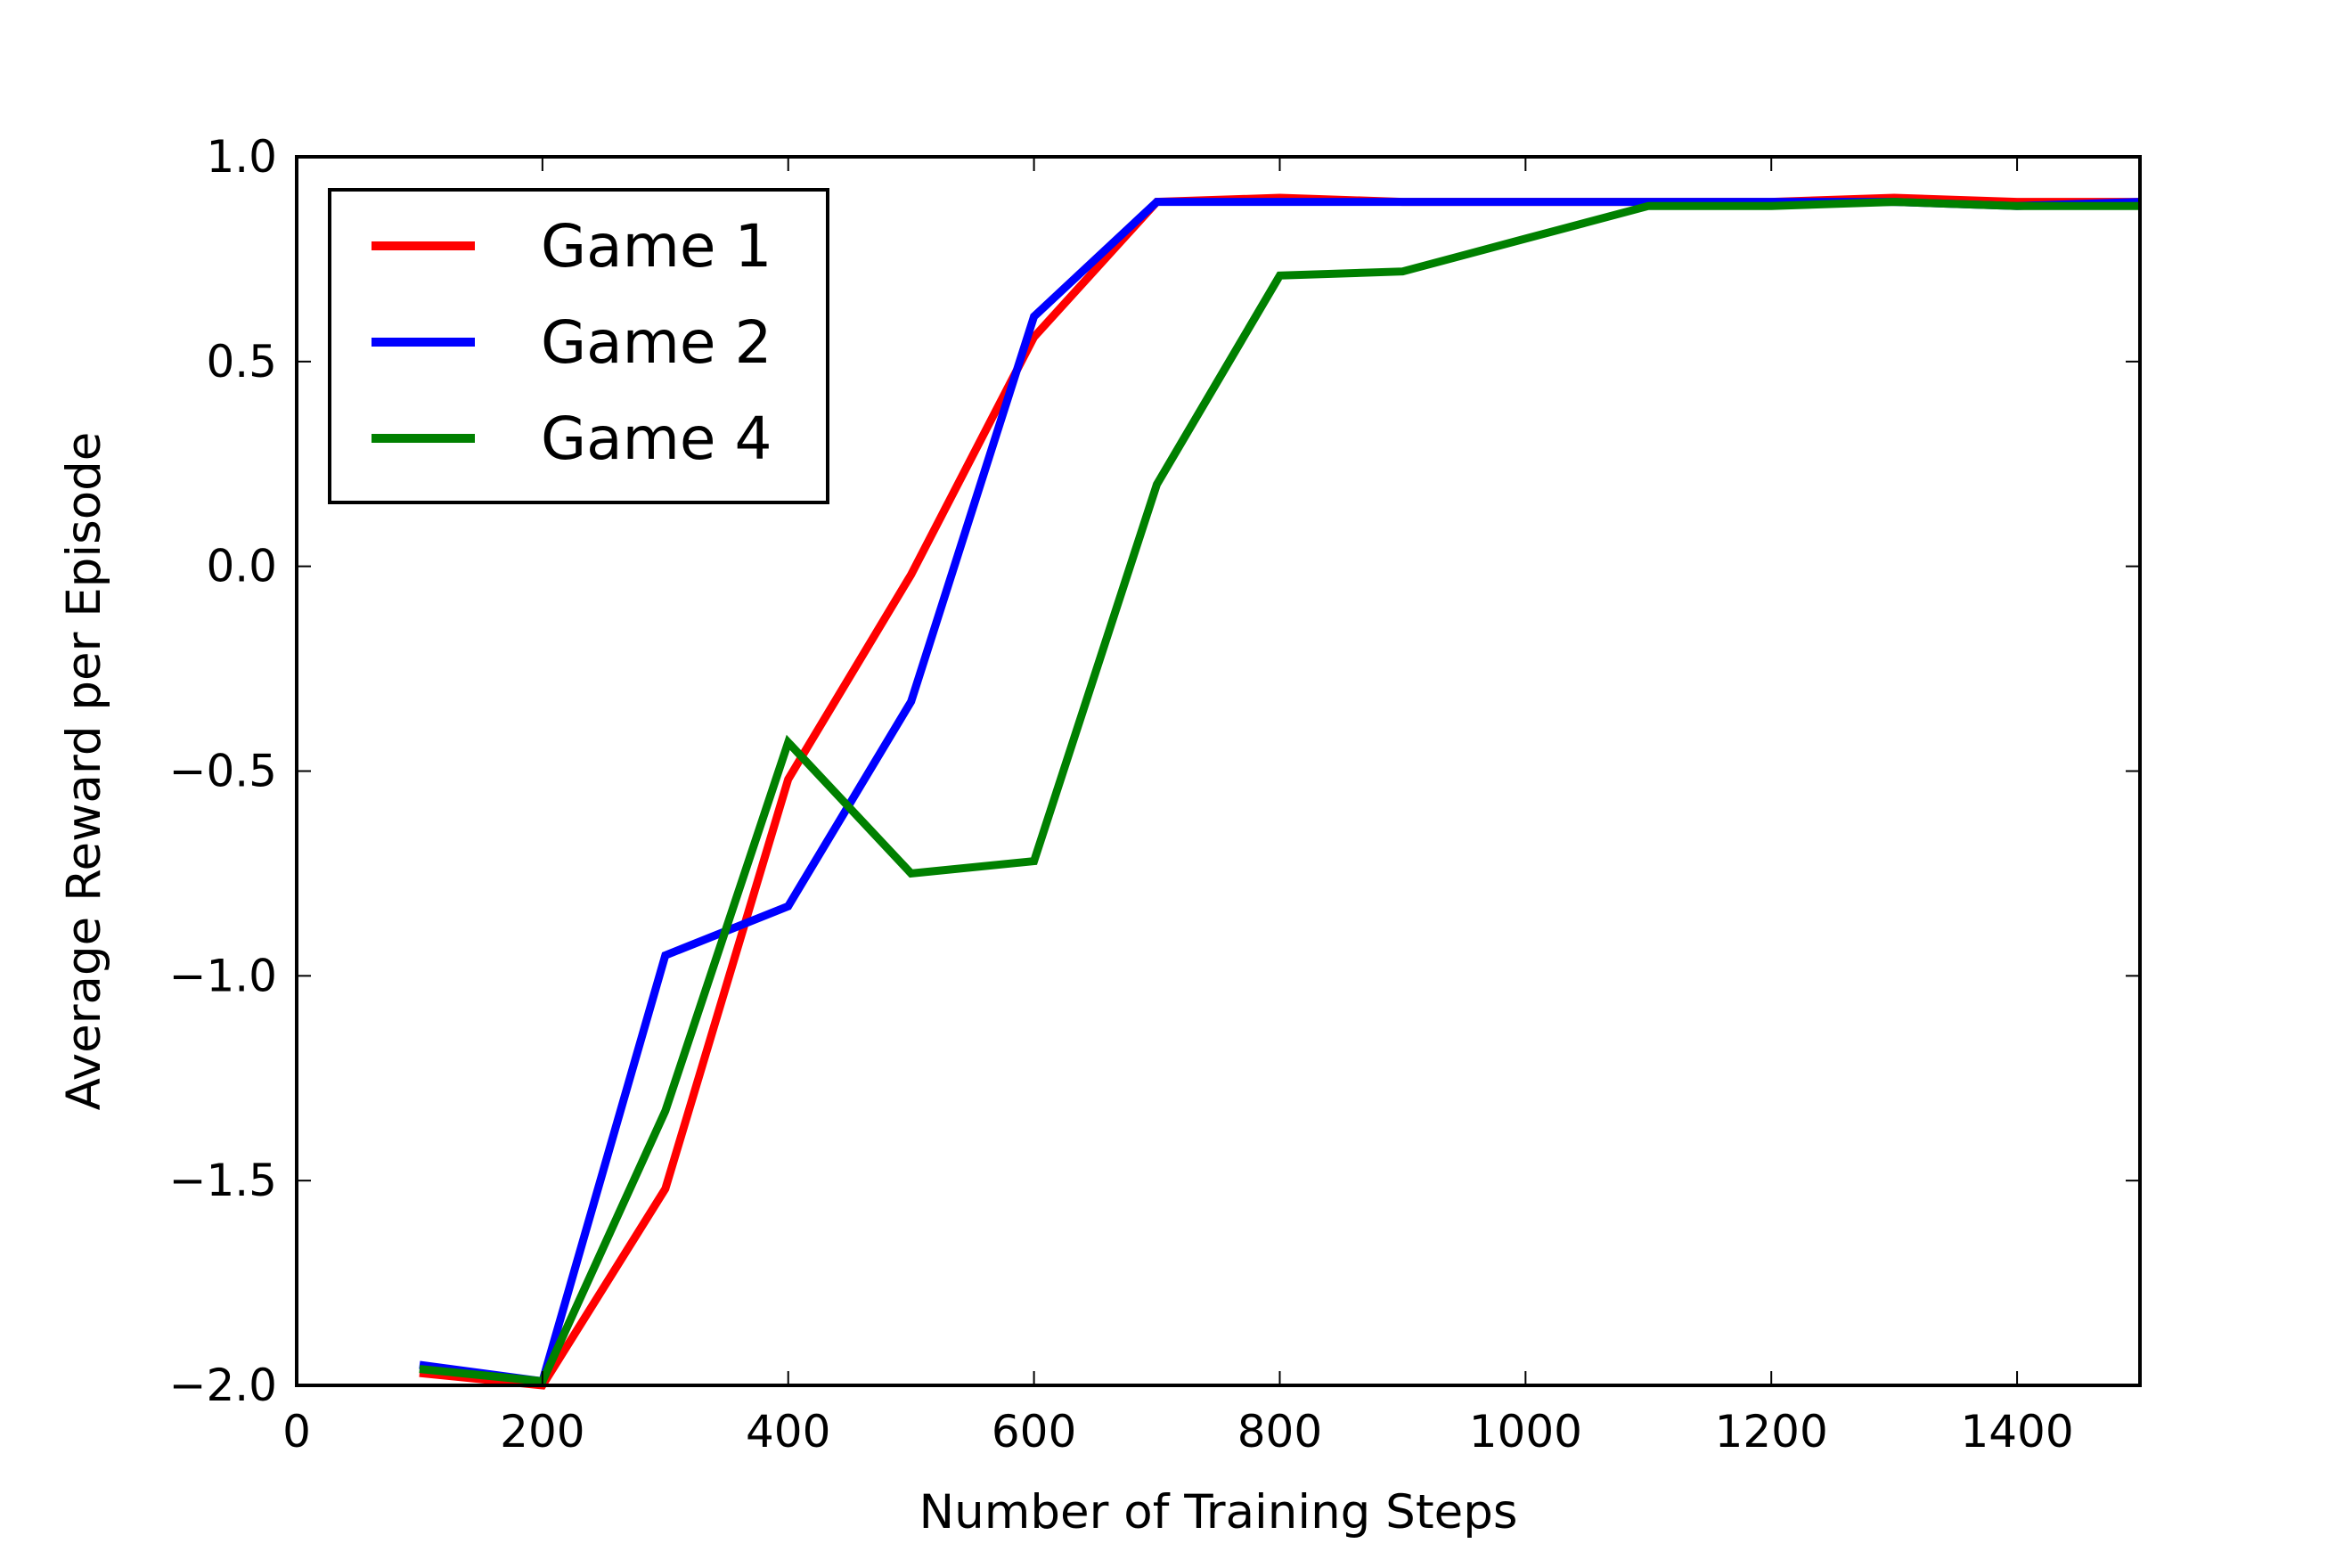 Image resolution: width=2352 pixels, height=1568 pixels. Describe the element at coordinates (241, 362) in the screenshot. I see `y-tick-label: 0.5` at that location.